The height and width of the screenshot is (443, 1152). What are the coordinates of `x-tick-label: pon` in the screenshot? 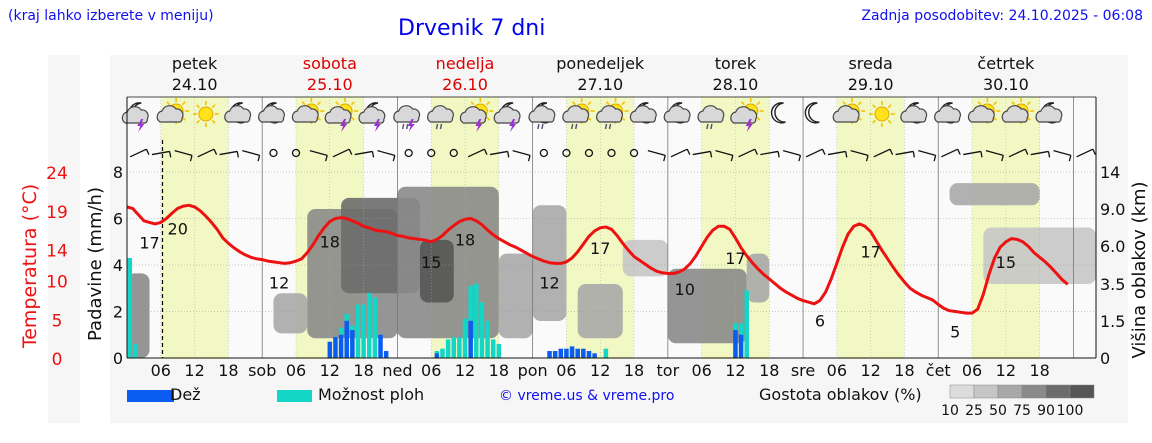 It's located at (533, 370).